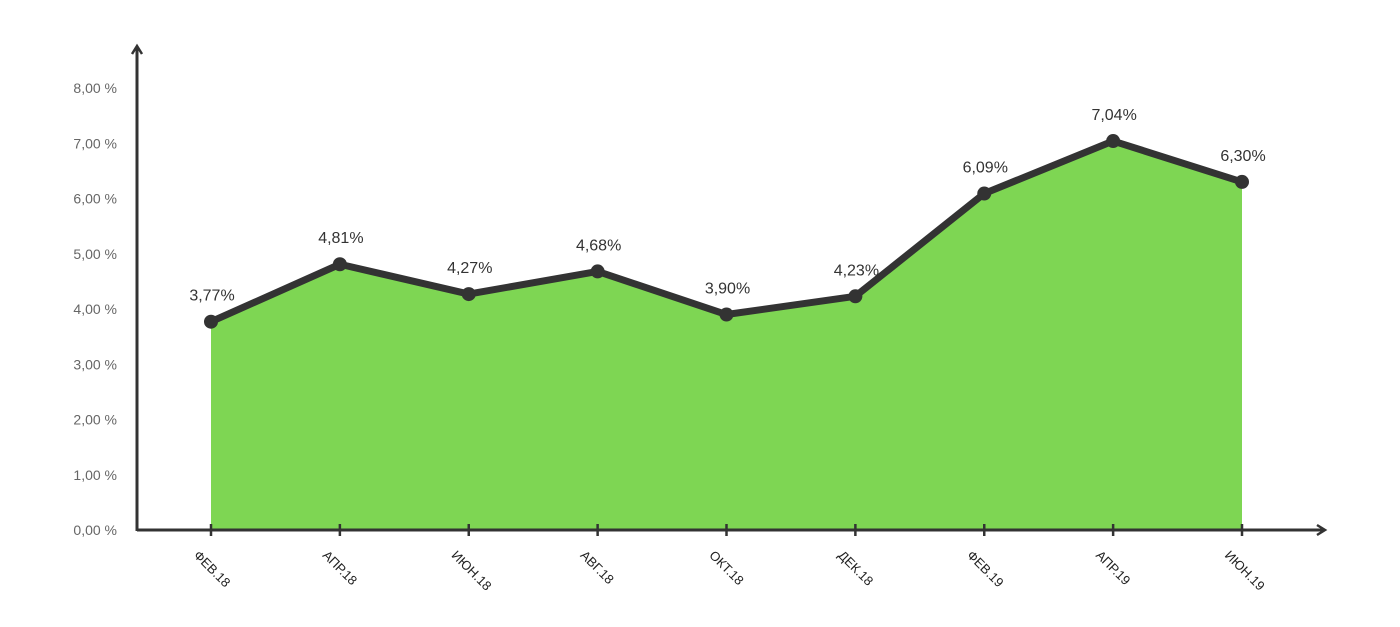  Describe the element at coordinates (95, 254) in the screenshot. I see `y-tick-label: 5,00 %` at that location.